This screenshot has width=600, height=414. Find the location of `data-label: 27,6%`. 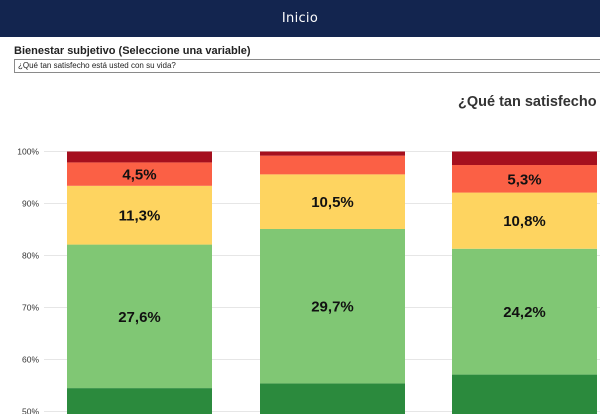

data-label: 27,6% is located at coordinates (139, 317).